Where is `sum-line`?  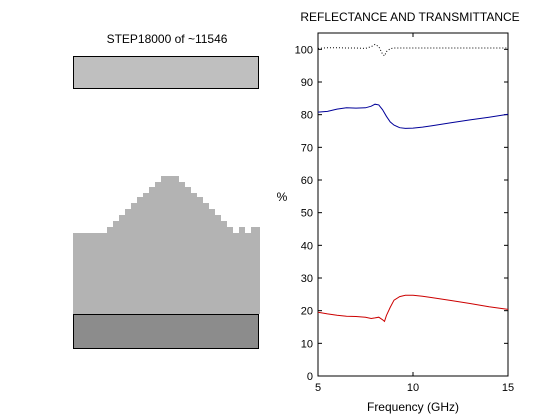
sum-line is located at coordinates (412, 50).